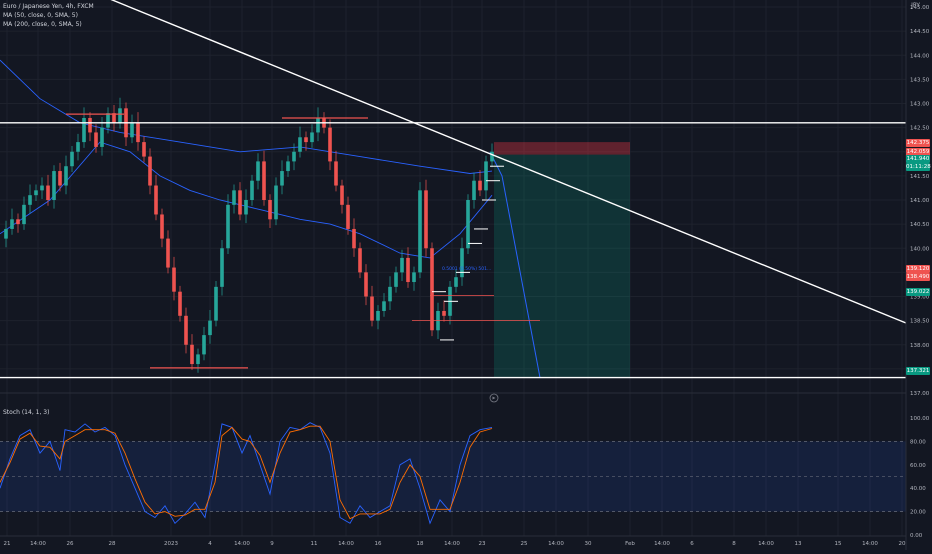 The width and height of the screenshot is (932, 554). What do you see at coordinates (918, 513) in the screenshot?
I see `stoch-tick-label: 20.00` at bounding box center [918, 513].